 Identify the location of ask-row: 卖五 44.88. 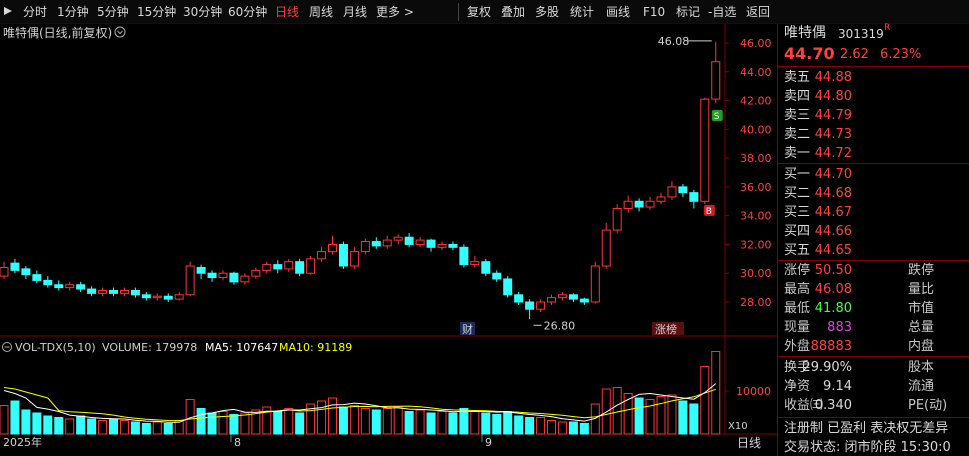
(873, 77).